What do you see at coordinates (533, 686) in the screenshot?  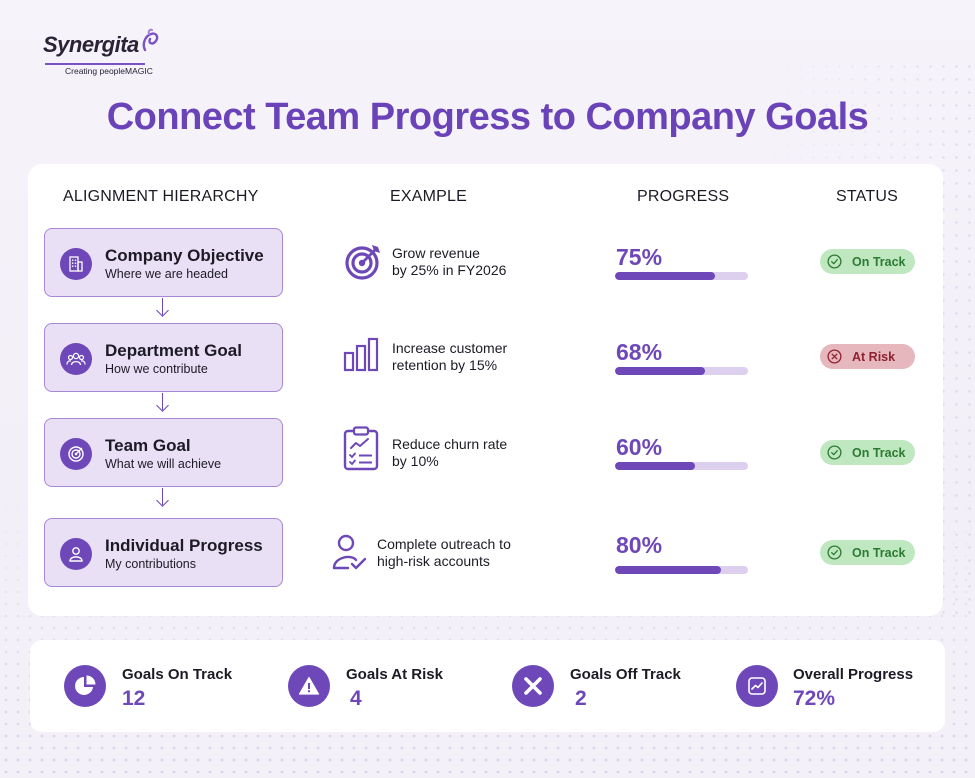 I see `x-mark-icon` at bounding box center [533, 686].